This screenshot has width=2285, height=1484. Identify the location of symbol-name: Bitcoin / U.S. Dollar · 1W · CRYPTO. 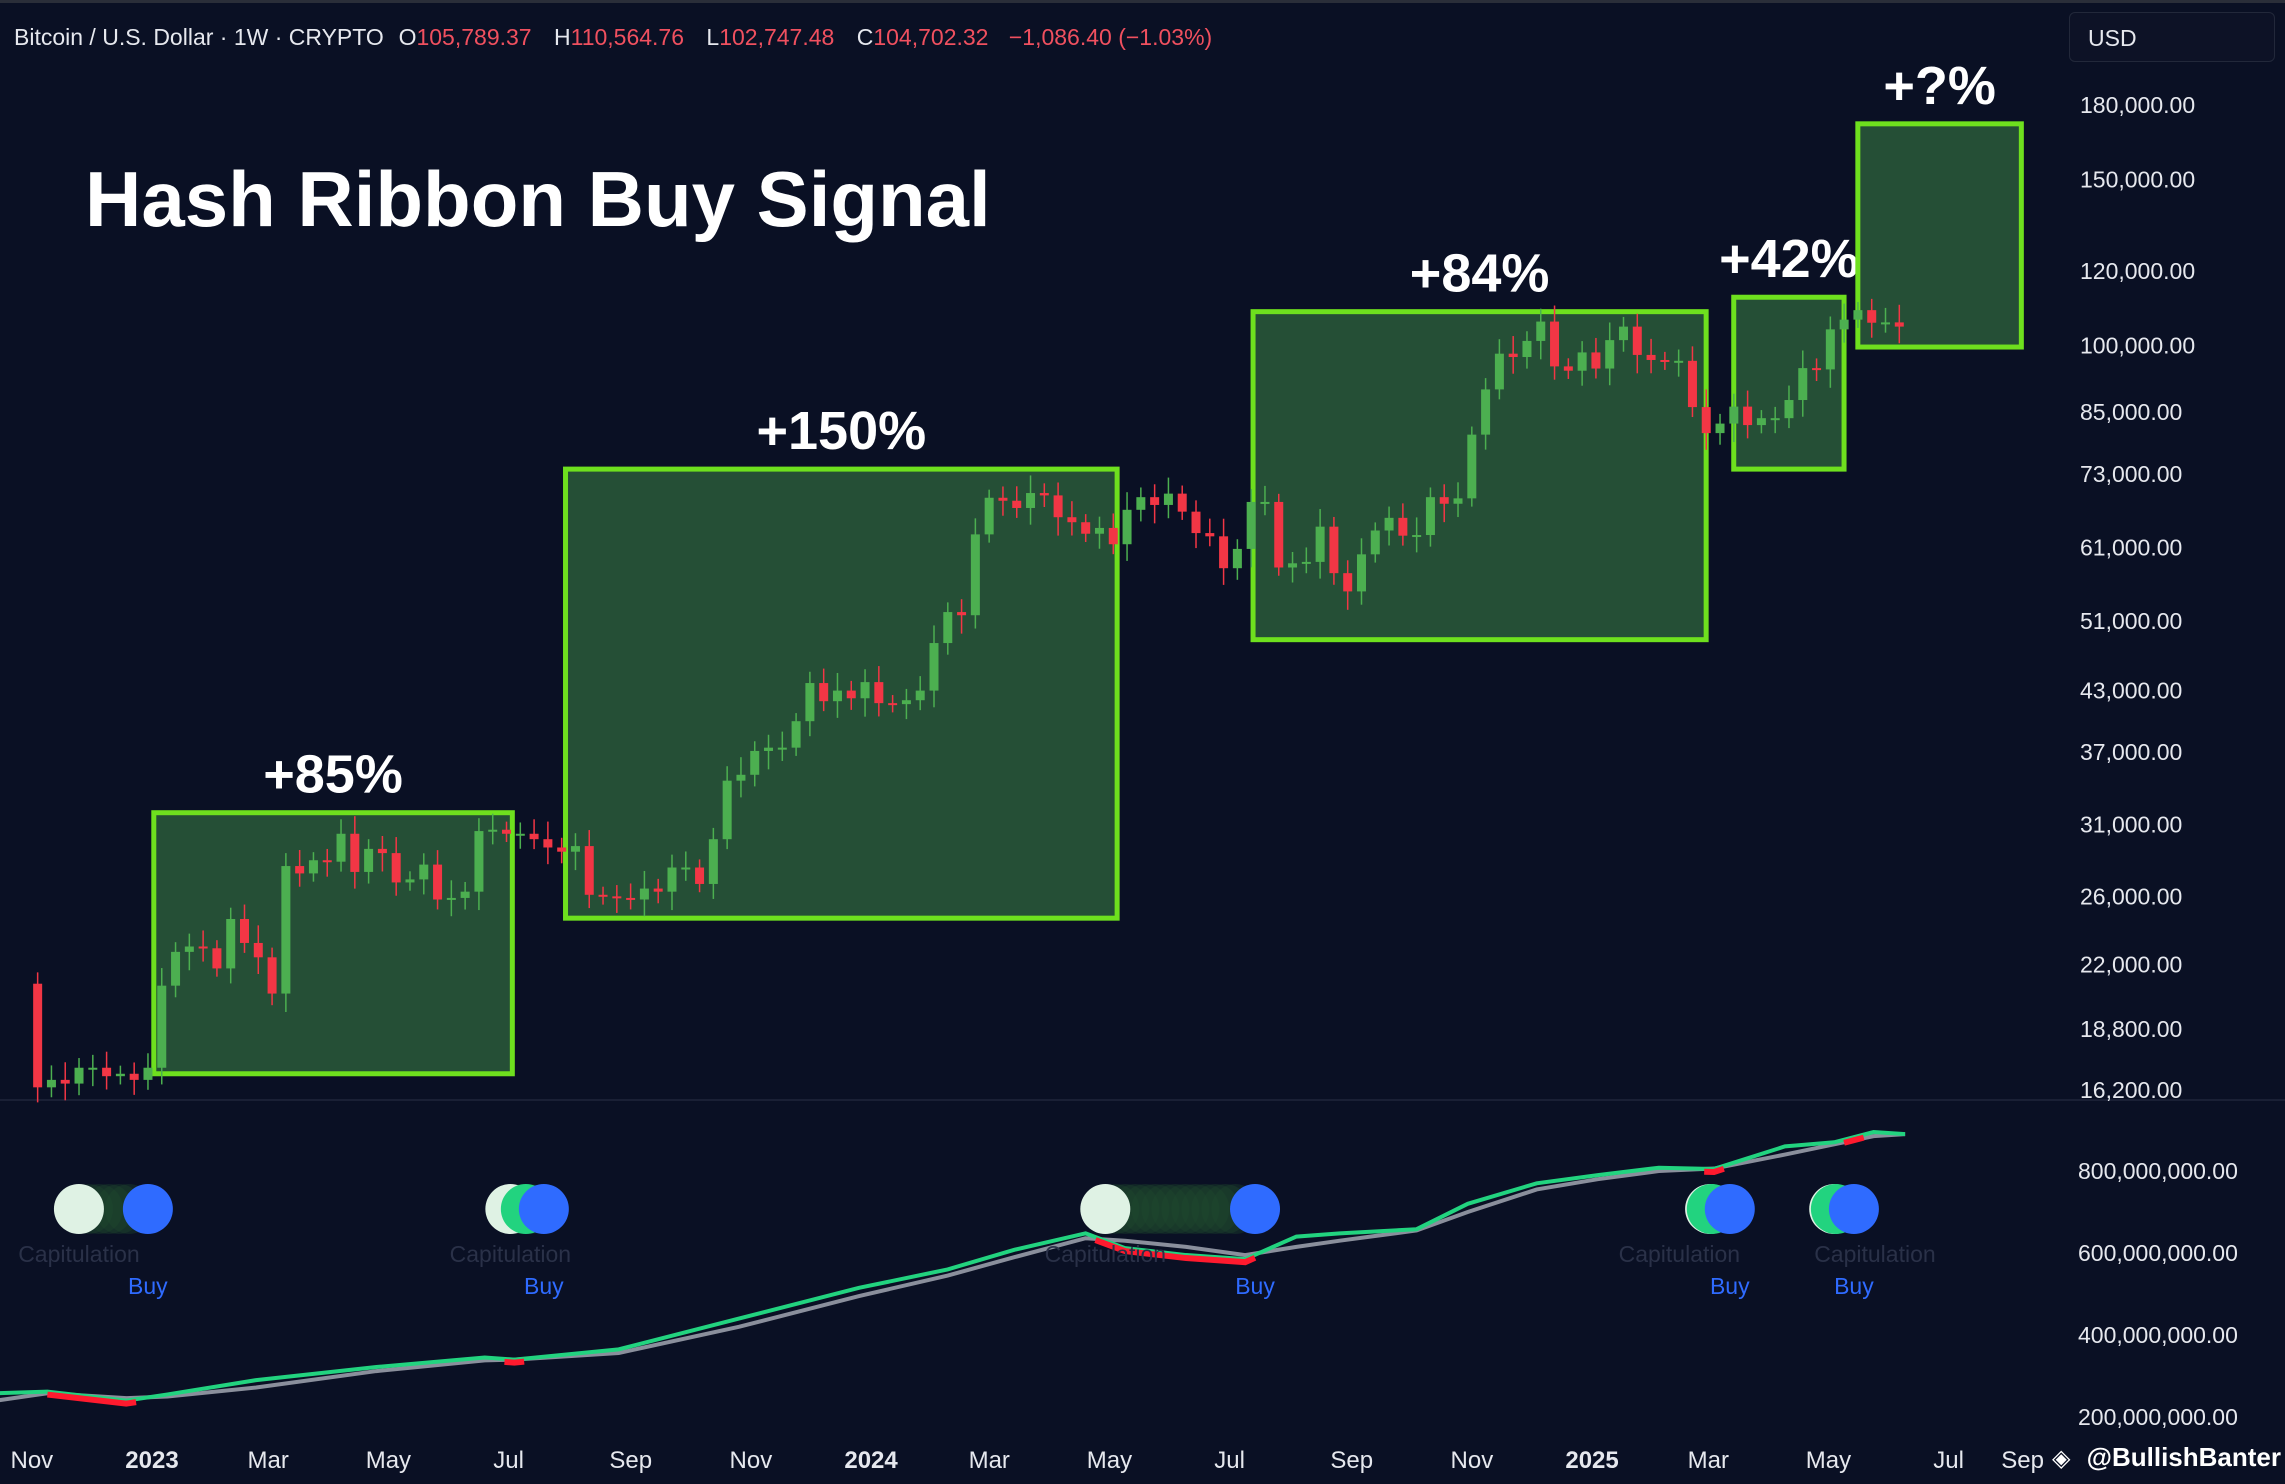
(199, 37).